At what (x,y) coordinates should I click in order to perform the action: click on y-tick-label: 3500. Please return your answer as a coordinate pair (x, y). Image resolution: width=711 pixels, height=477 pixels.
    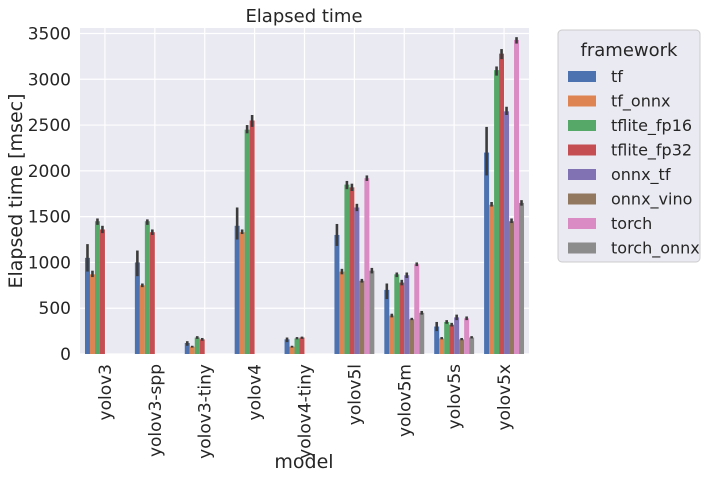
    Looking at the image, I should click on (49, 34).